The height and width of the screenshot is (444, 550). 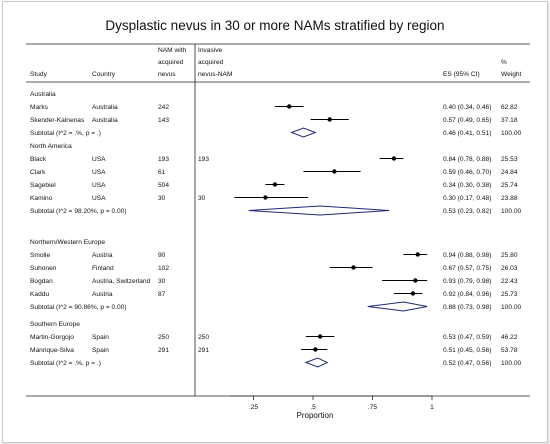 What do you see at coordinates (467, 281) in the screenshot?
I see `es-ci-label: 0.93 (0.79, 0.98)` at bounding box center [467, 281].